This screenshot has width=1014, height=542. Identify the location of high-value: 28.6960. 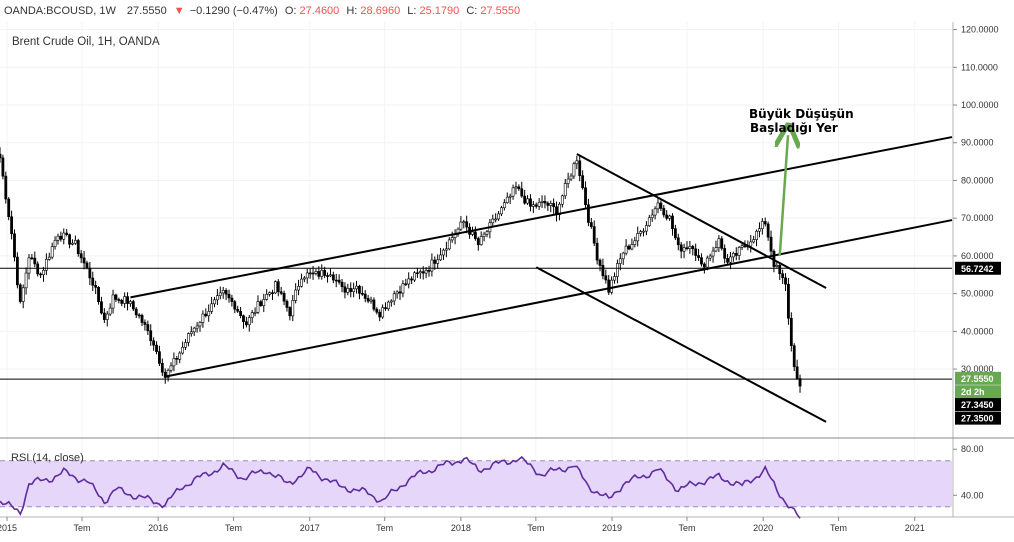
(380, 11).